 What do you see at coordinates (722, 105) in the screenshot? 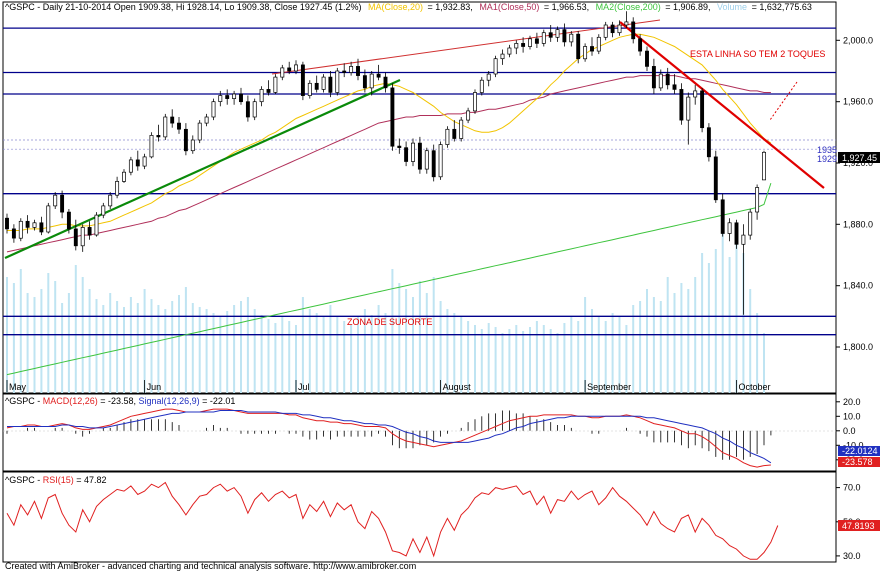
I see `downtrend-line` at bounding box center [722, 105].